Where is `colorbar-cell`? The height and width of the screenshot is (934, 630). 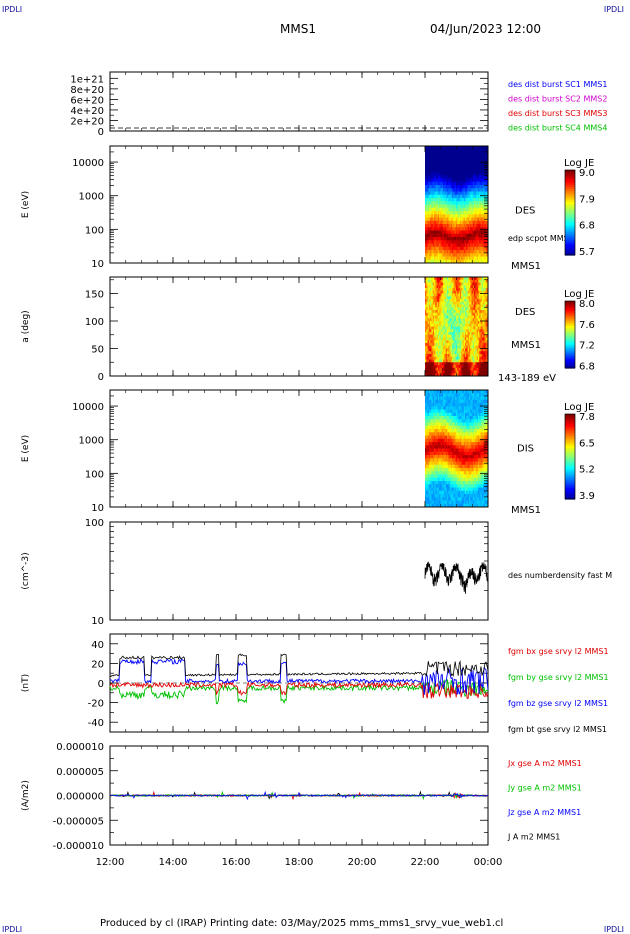
colorbar-cell is located at coordinates (570, 241).